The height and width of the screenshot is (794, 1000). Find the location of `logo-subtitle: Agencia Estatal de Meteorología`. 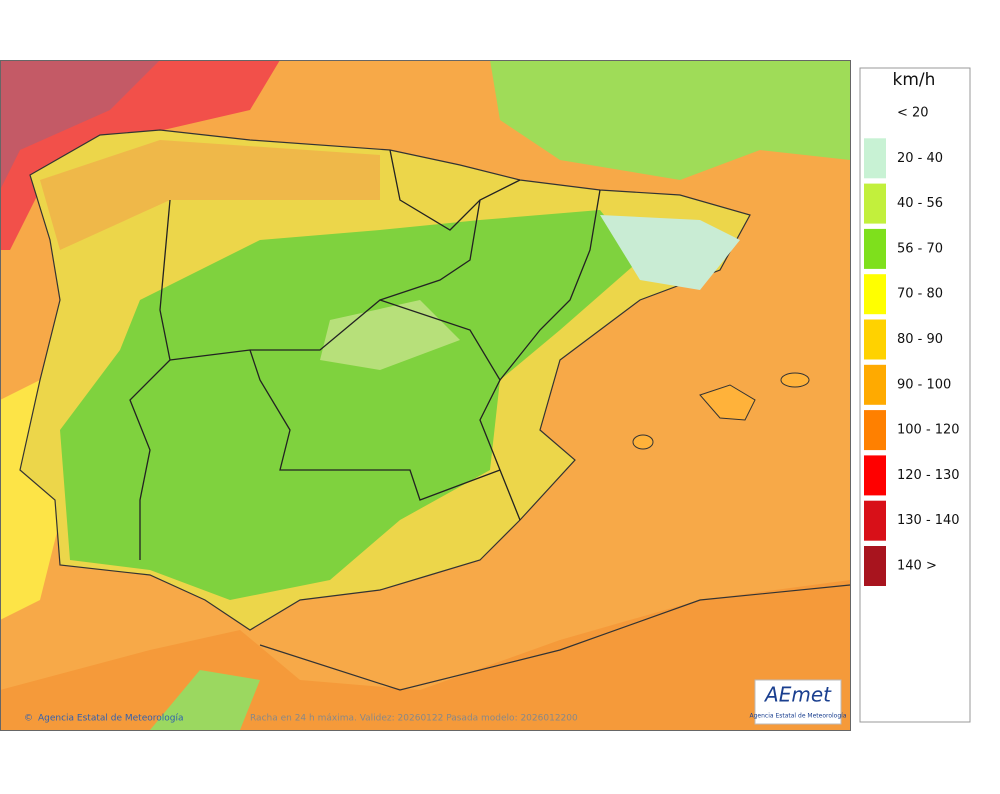

logo-subtitle: Agencia Estatal de Meteorología is located at coordinates (798, 716).